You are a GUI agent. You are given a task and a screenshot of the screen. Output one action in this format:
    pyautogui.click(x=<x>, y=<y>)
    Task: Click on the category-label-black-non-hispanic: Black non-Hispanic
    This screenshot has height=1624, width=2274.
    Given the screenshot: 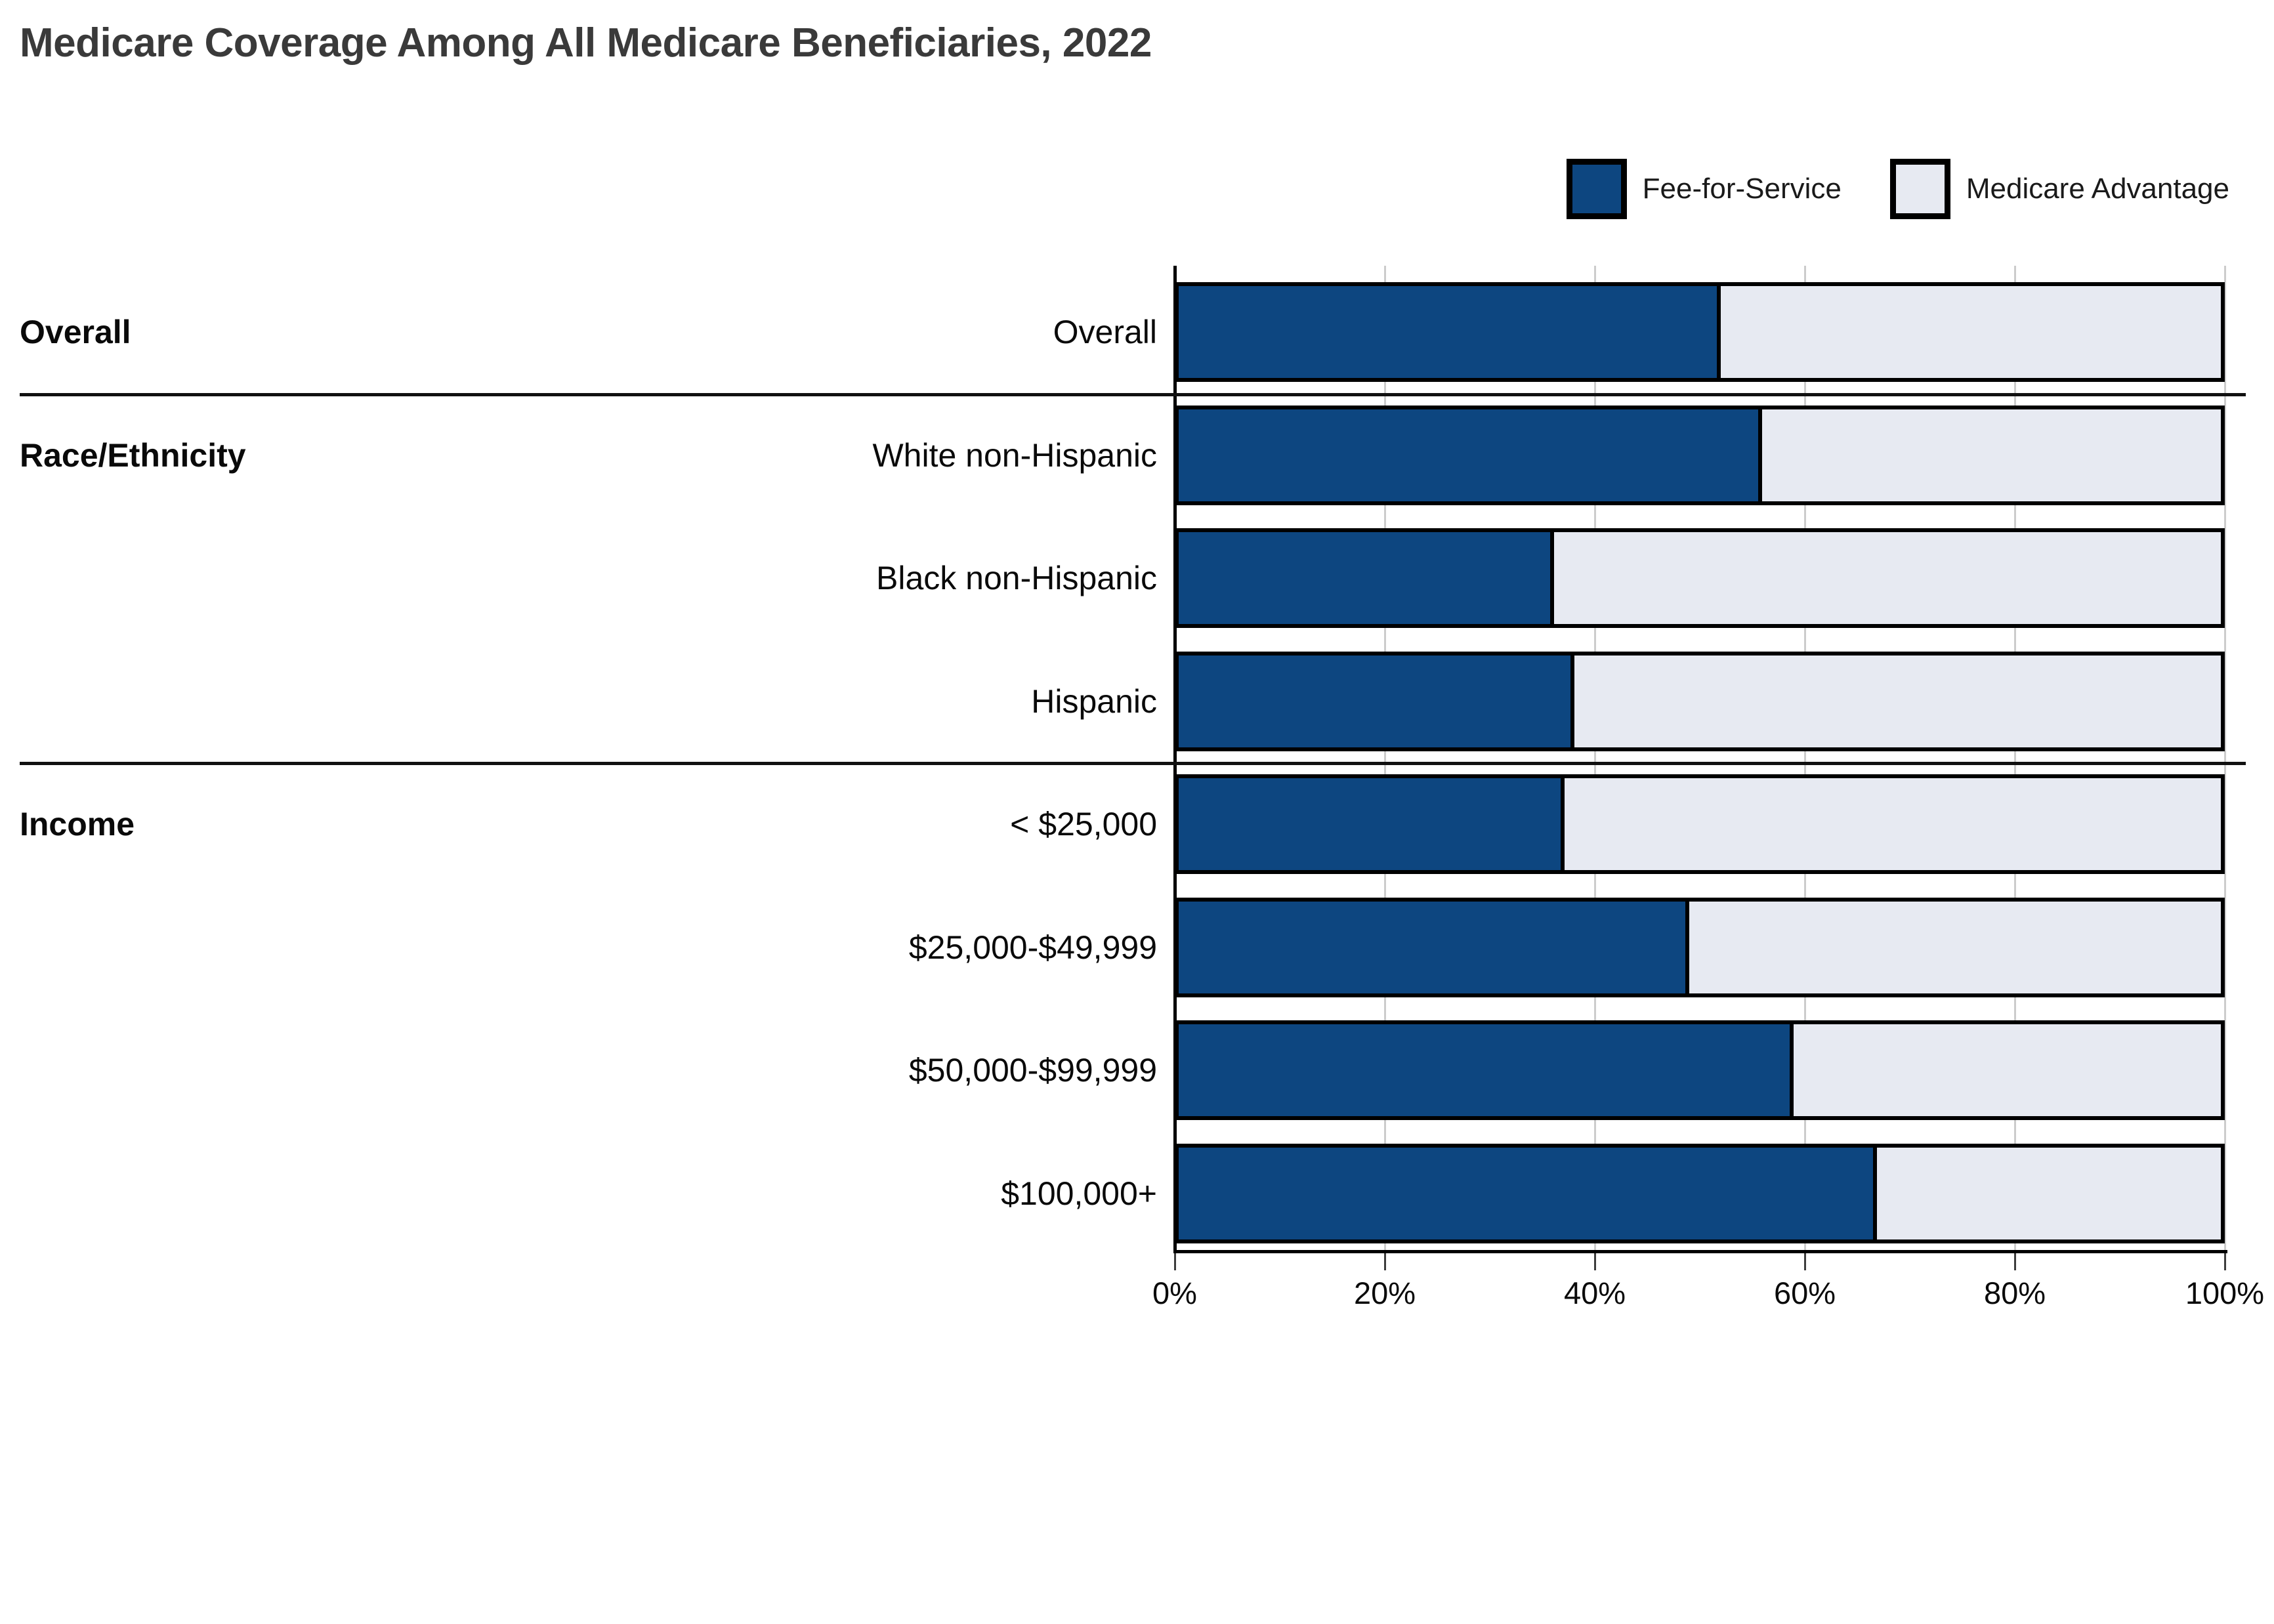 What is the action you would take?
    pyautogui.click(x=1016, y=578)
    